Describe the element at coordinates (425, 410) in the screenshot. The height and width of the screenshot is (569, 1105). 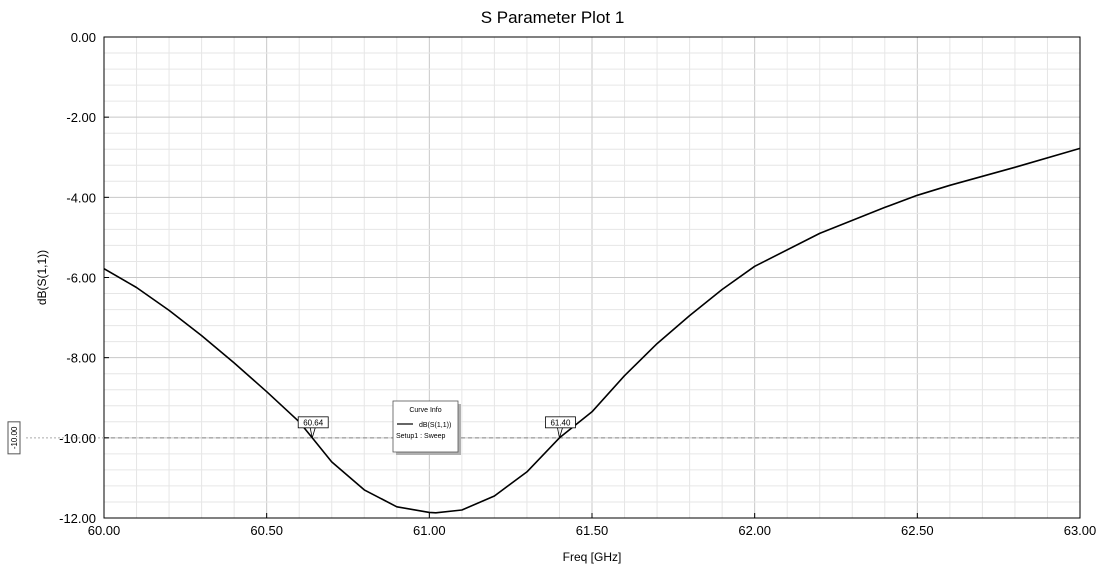
I see `legend-title: Curve Info` at that location.